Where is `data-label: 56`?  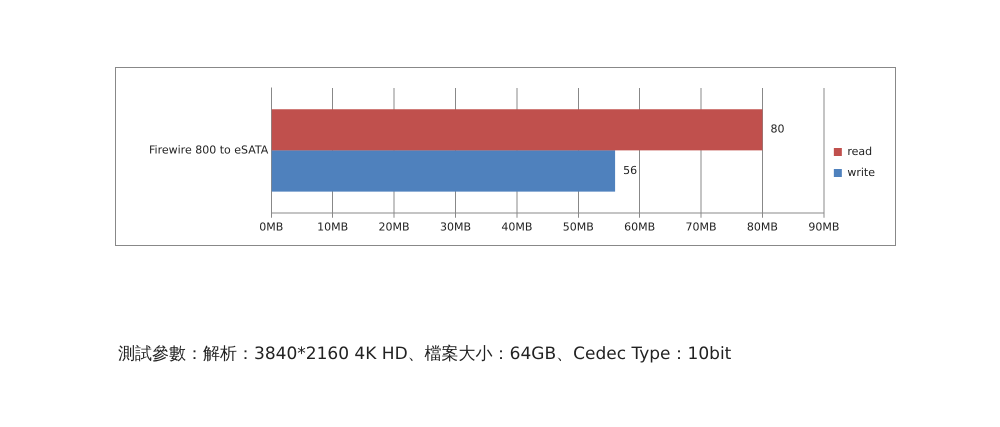
data-label: 56 is located at coordinates (630, 170).